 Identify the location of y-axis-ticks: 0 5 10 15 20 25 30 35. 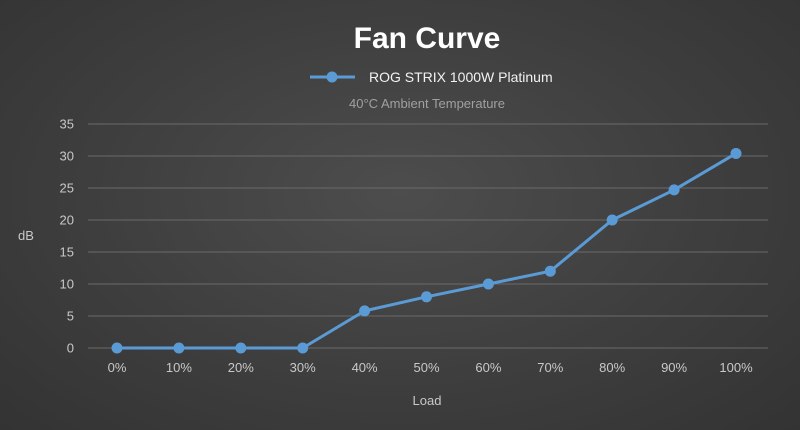
(67, 236).